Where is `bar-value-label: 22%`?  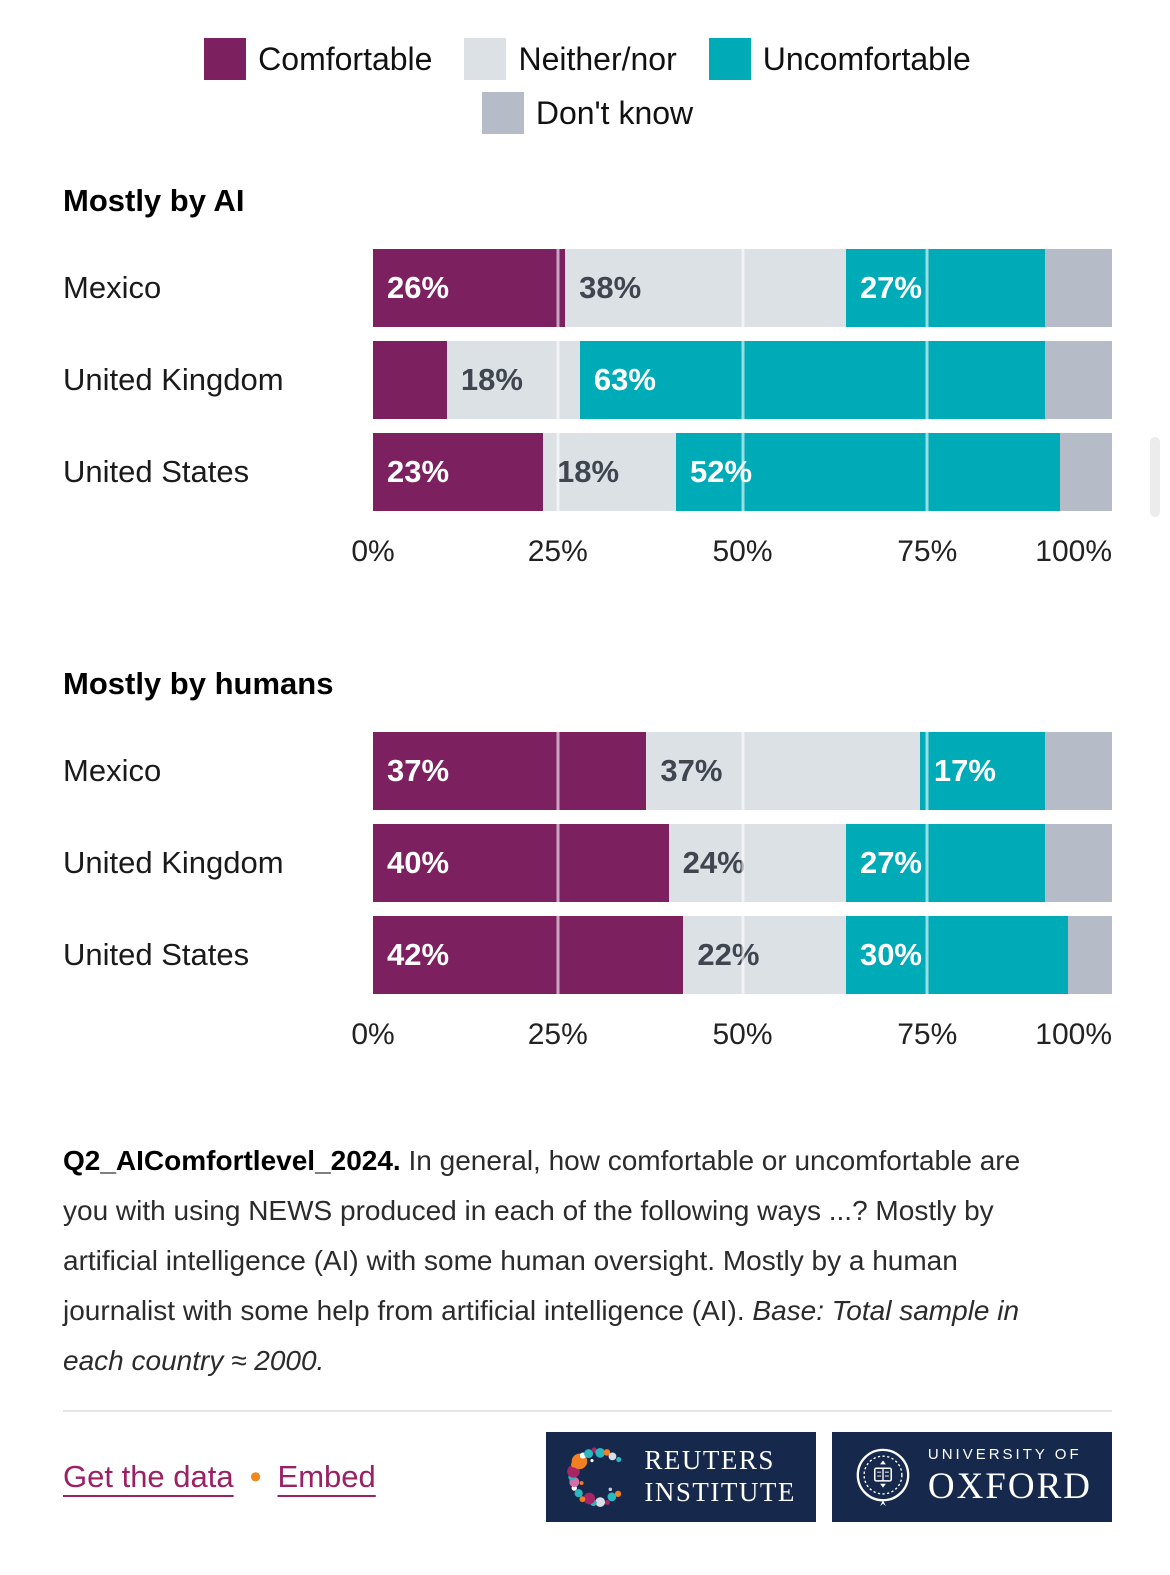
bar-value-label: 22% is located at coordinates (728, 954).